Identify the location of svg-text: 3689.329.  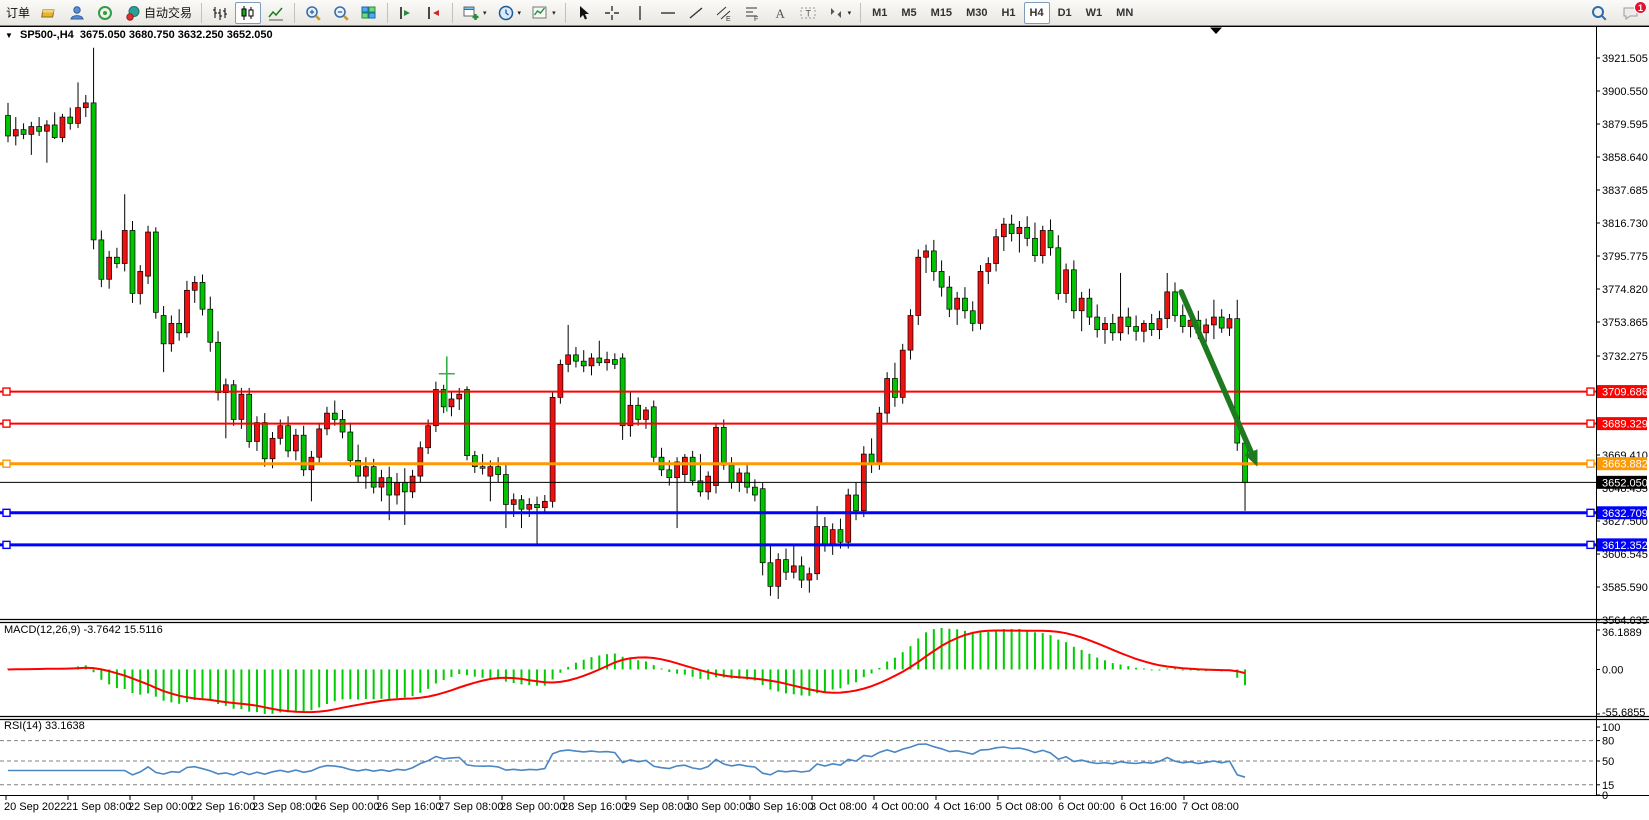
(1625, 425).